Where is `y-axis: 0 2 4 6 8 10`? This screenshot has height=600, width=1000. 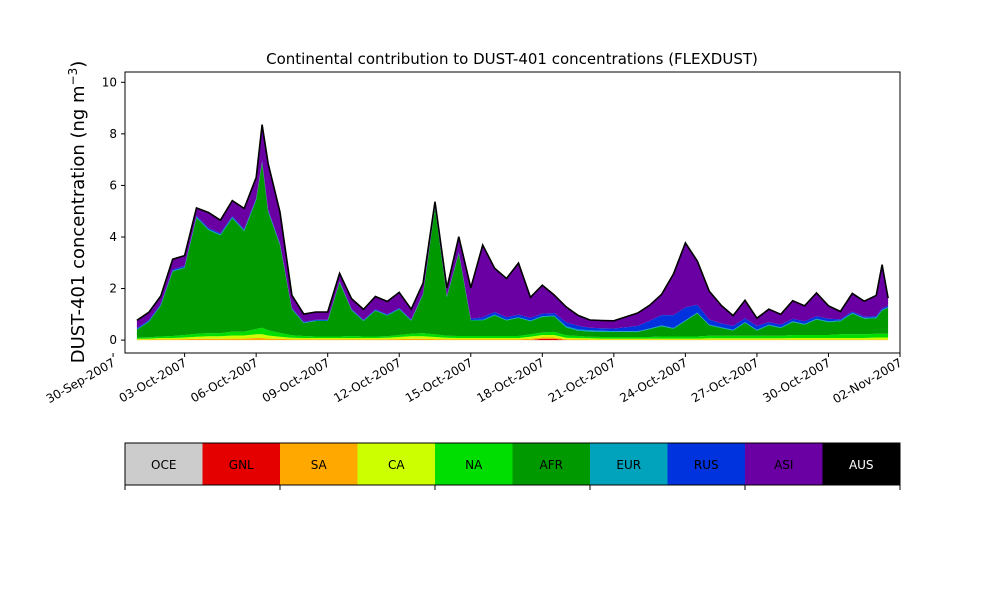 y-axis: 0 2 4 6 8 10 is located at coordinates (113, 211).